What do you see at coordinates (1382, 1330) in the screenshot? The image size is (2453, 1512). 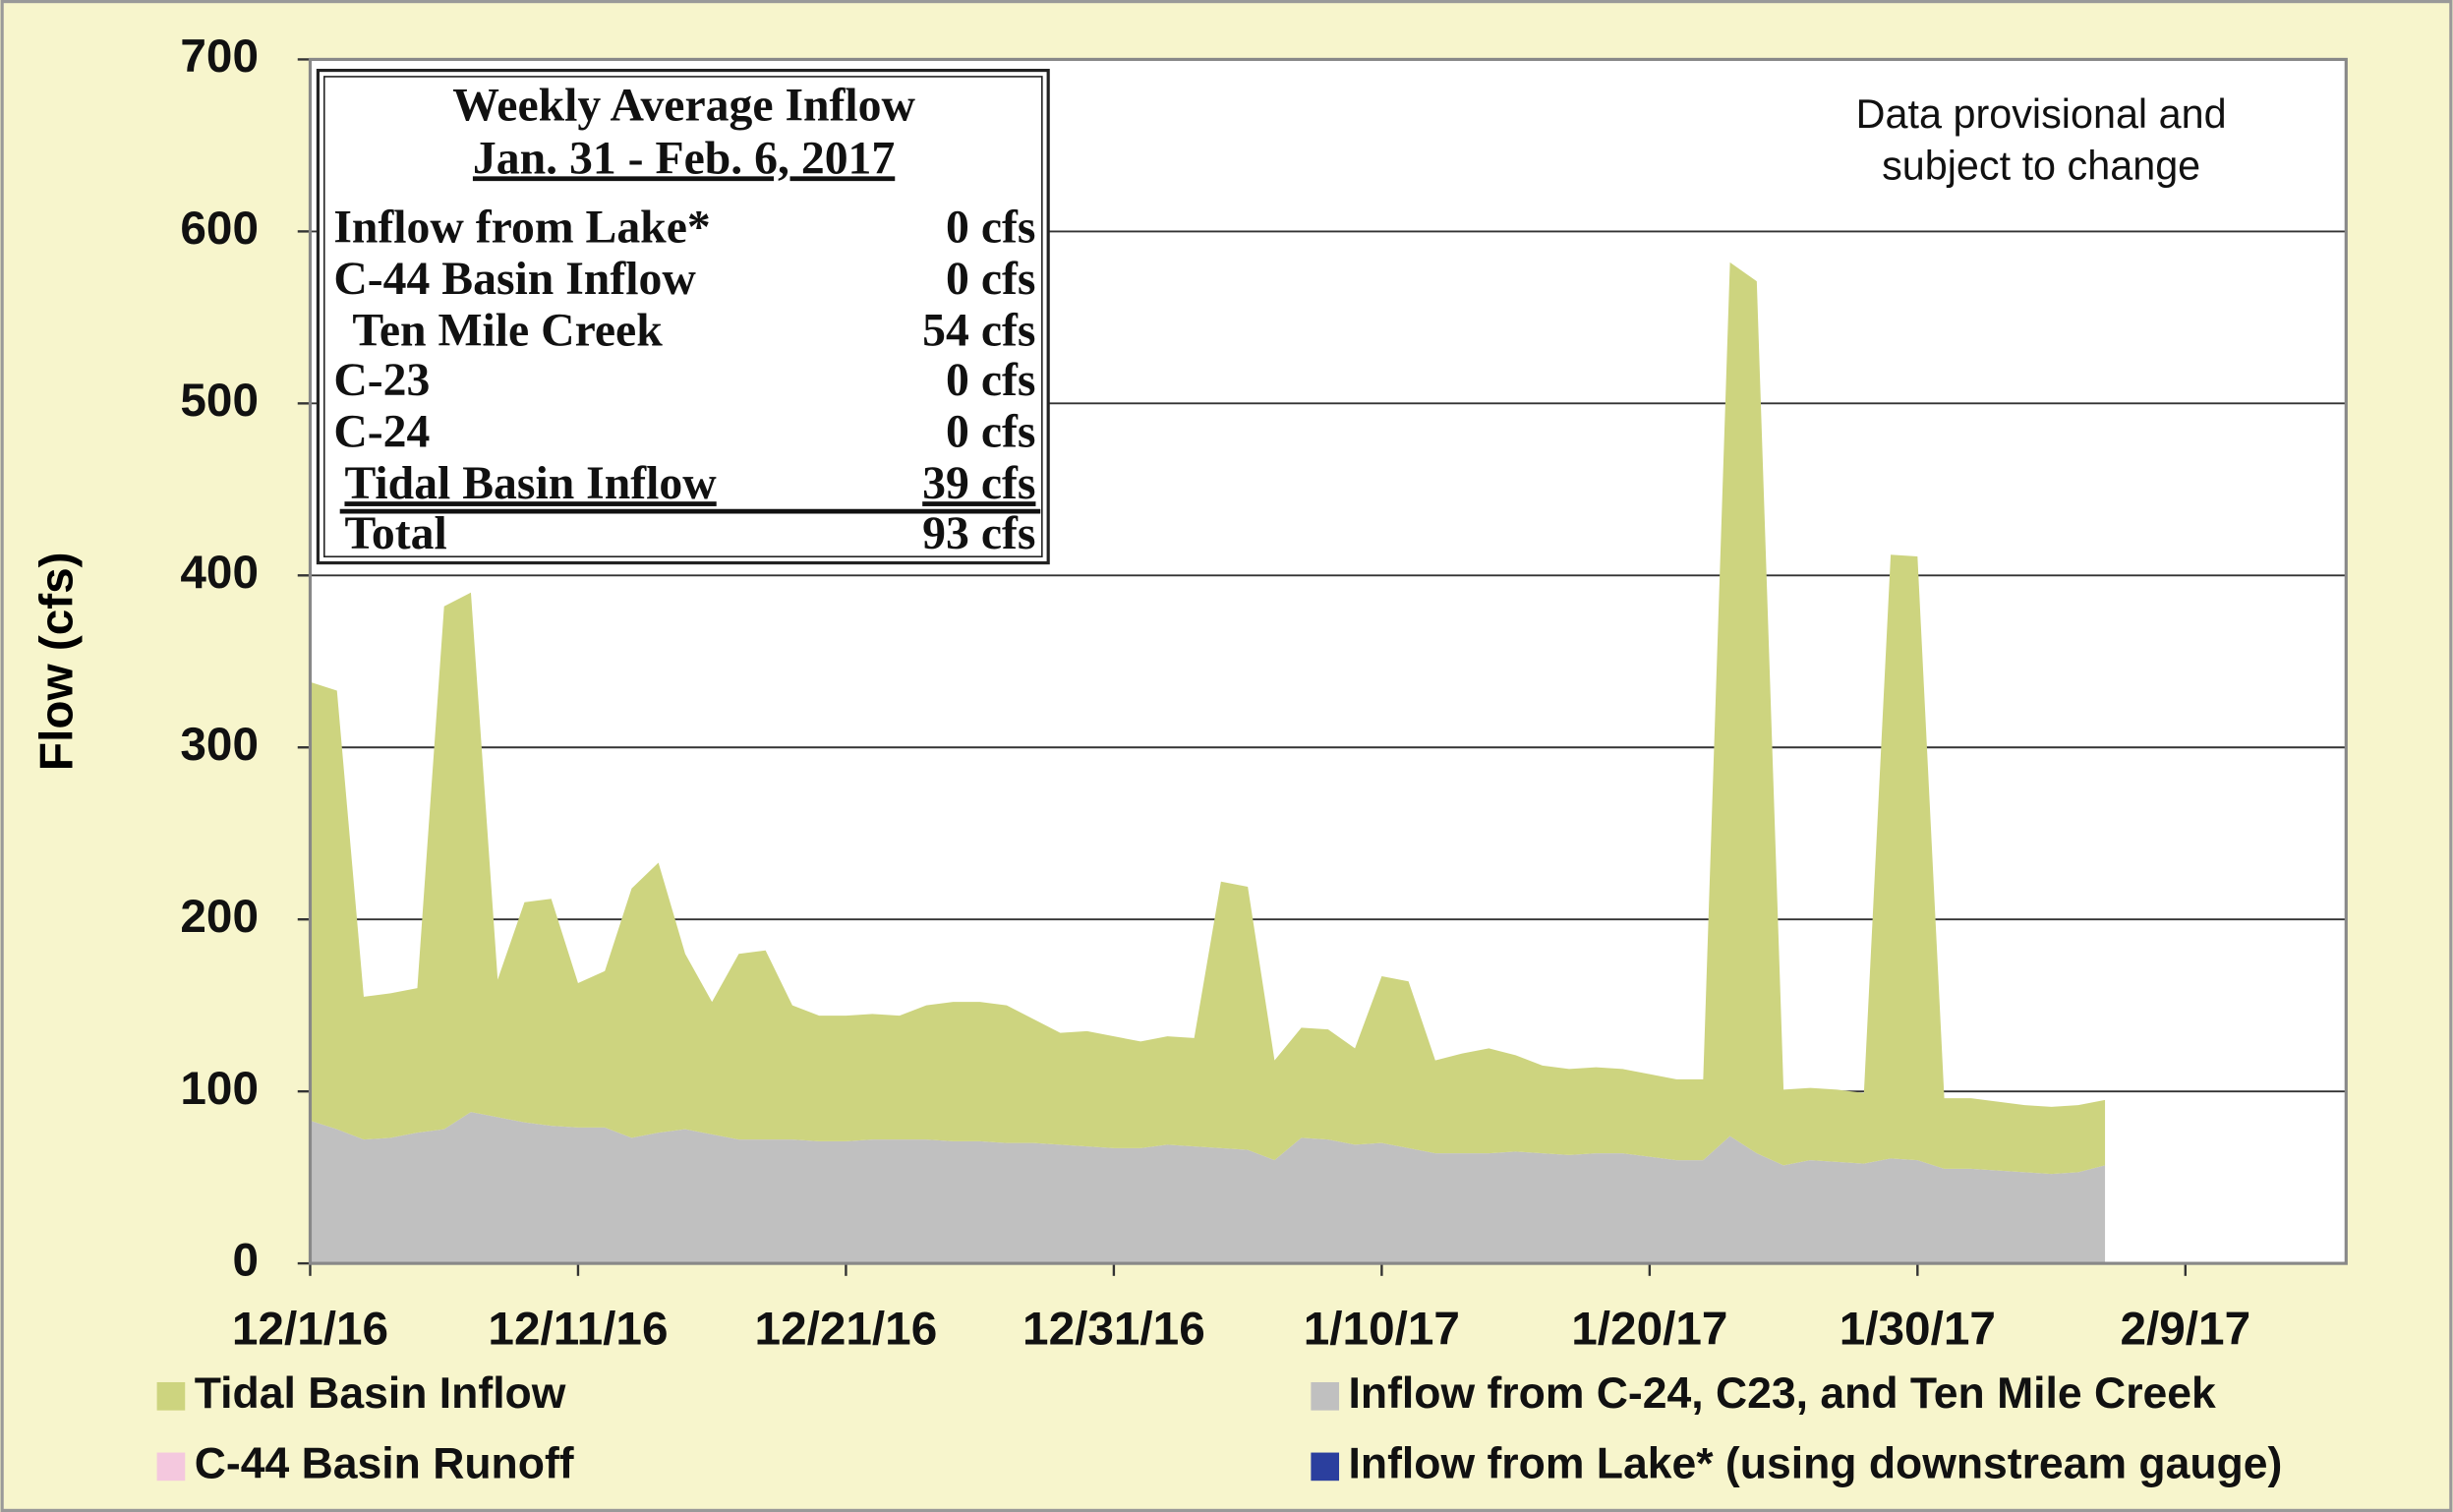 I see `x-tick-label: 1/10/17` at bounding box center [1382, 1330].